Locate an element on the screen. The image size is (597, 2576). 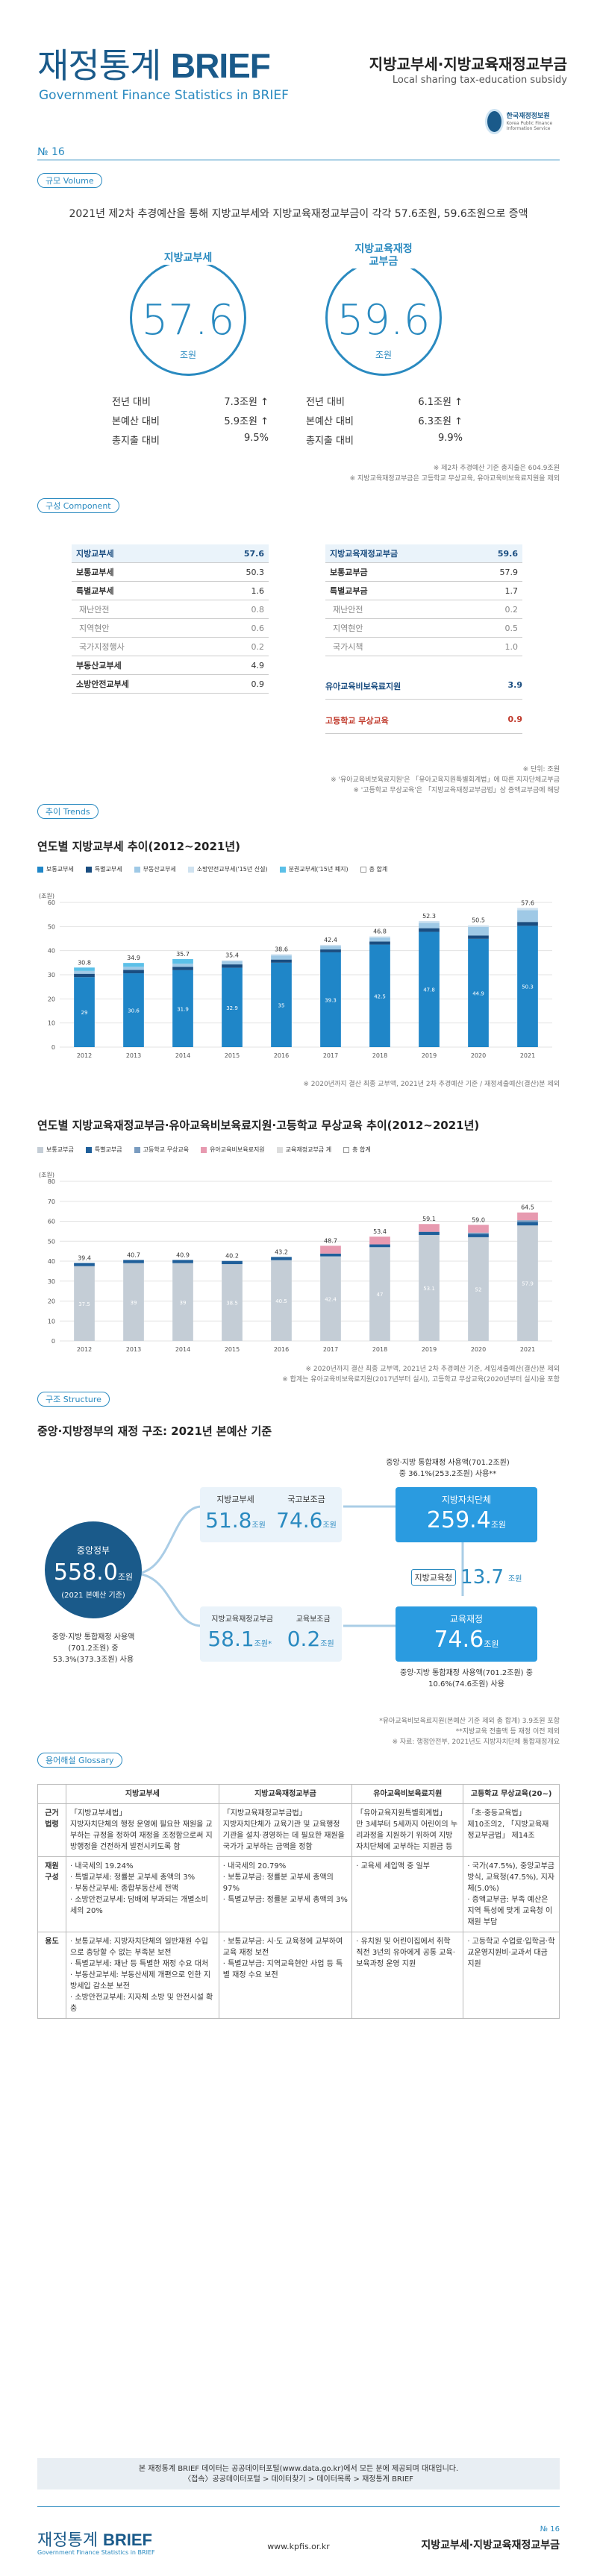
component-label: 부동산교부세 is located at coordinates (139, 665).